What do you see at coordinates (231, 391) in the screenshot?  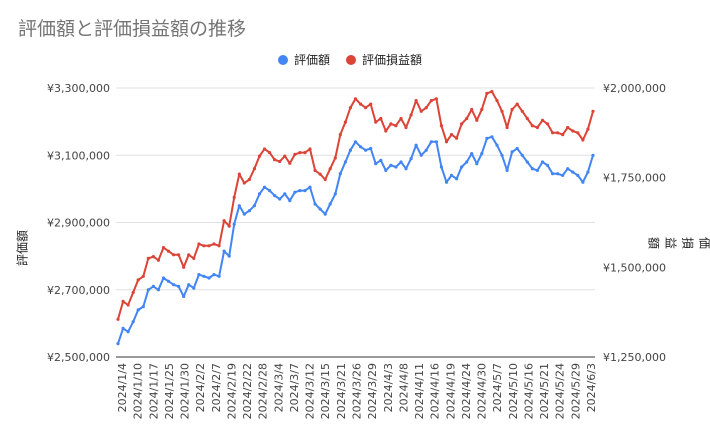 I see `x-tick-label: 2024/2/19` at bounding box center [231, 391].